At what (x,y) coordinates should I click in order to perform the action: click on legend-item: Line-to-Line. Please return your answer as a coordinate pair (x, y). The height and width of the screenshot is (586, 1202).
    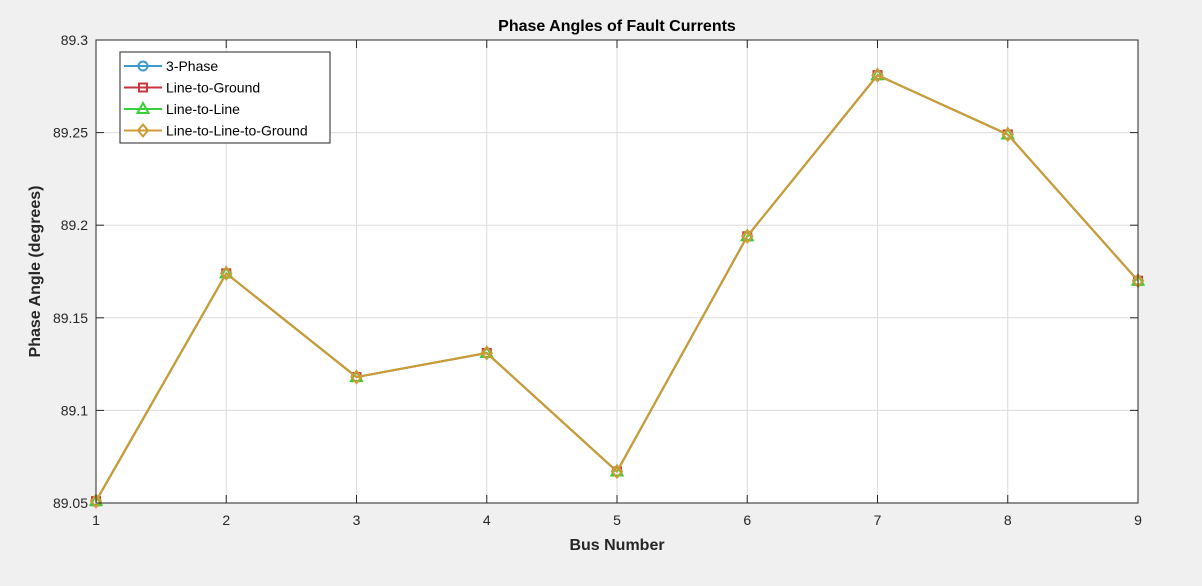
    Looking at the image, I should click on (182, 108).